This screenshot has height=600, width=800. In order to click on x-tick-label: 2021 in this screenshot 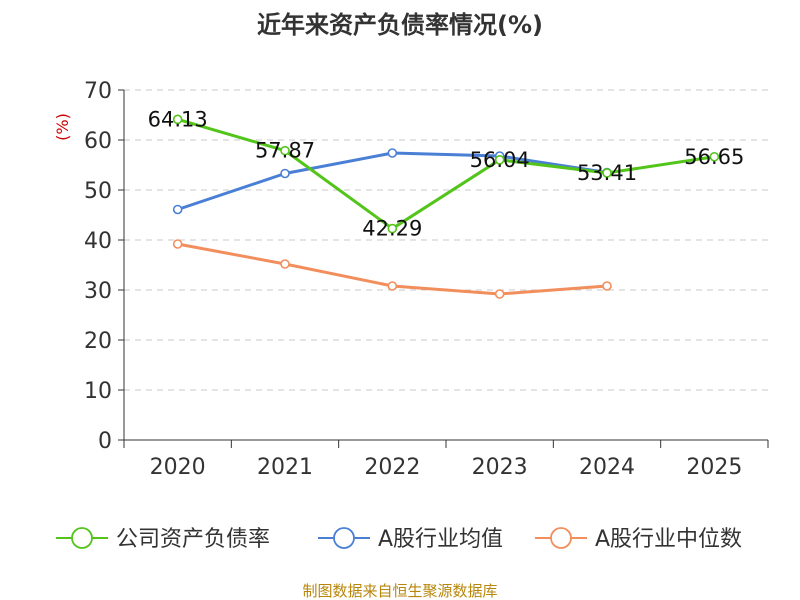, I will do `click(285, 467)`.